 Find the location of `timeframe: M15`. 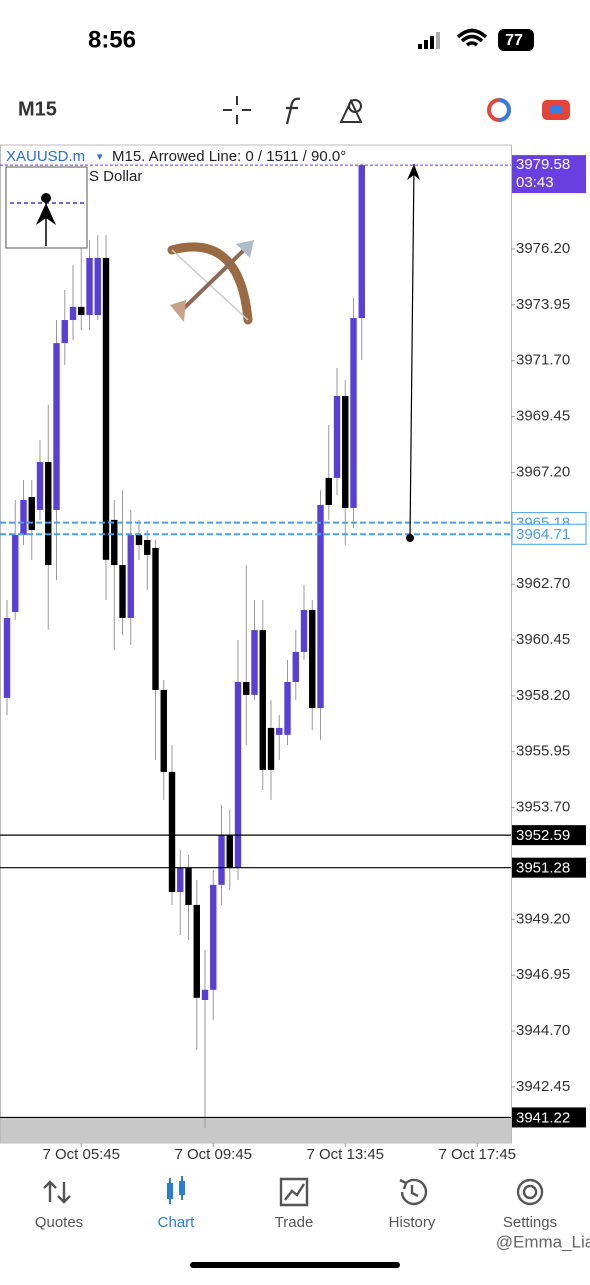

timeframe: M15 is located at coordinates (37, 109).